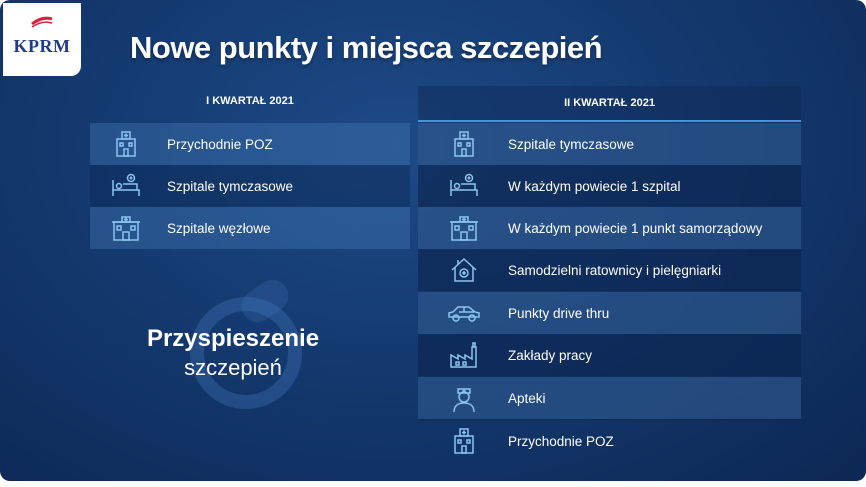  I want to click on flag-icon, so click(42, 22).